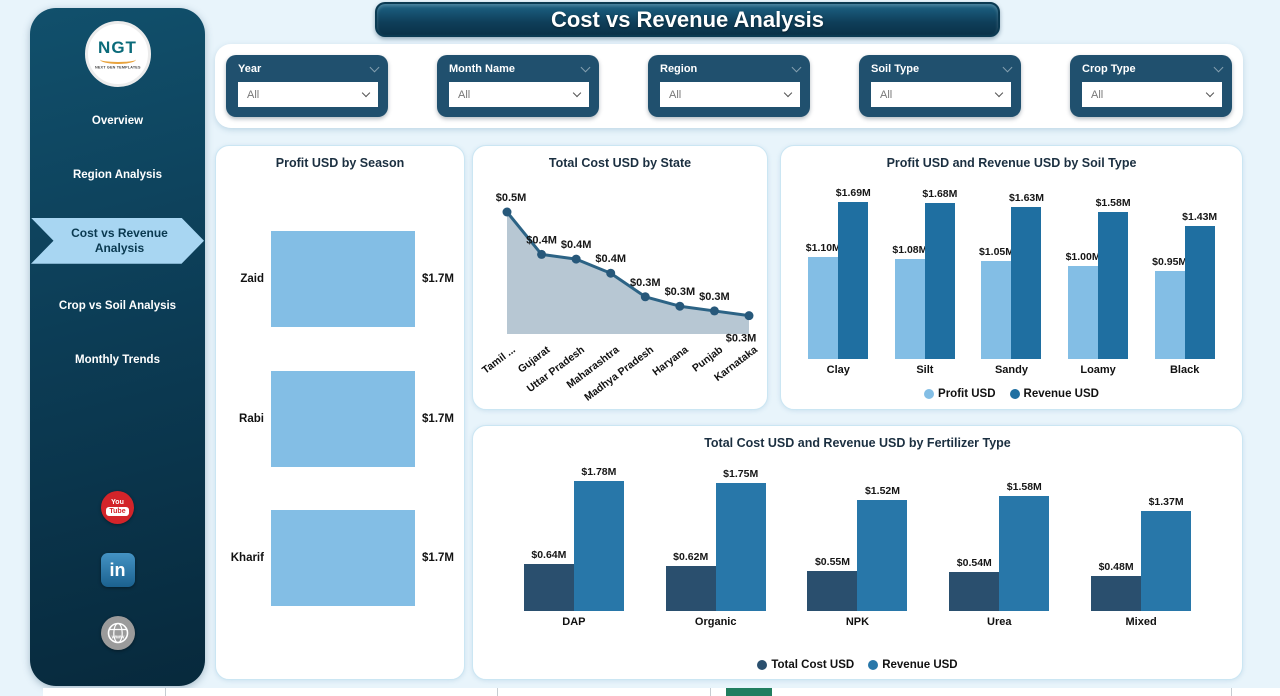 This screenshot has width=1280, height=696. Describe the element at coordinates (939, 281) in the screenshot. I see `bar-revenue-usd-silt` at that location.